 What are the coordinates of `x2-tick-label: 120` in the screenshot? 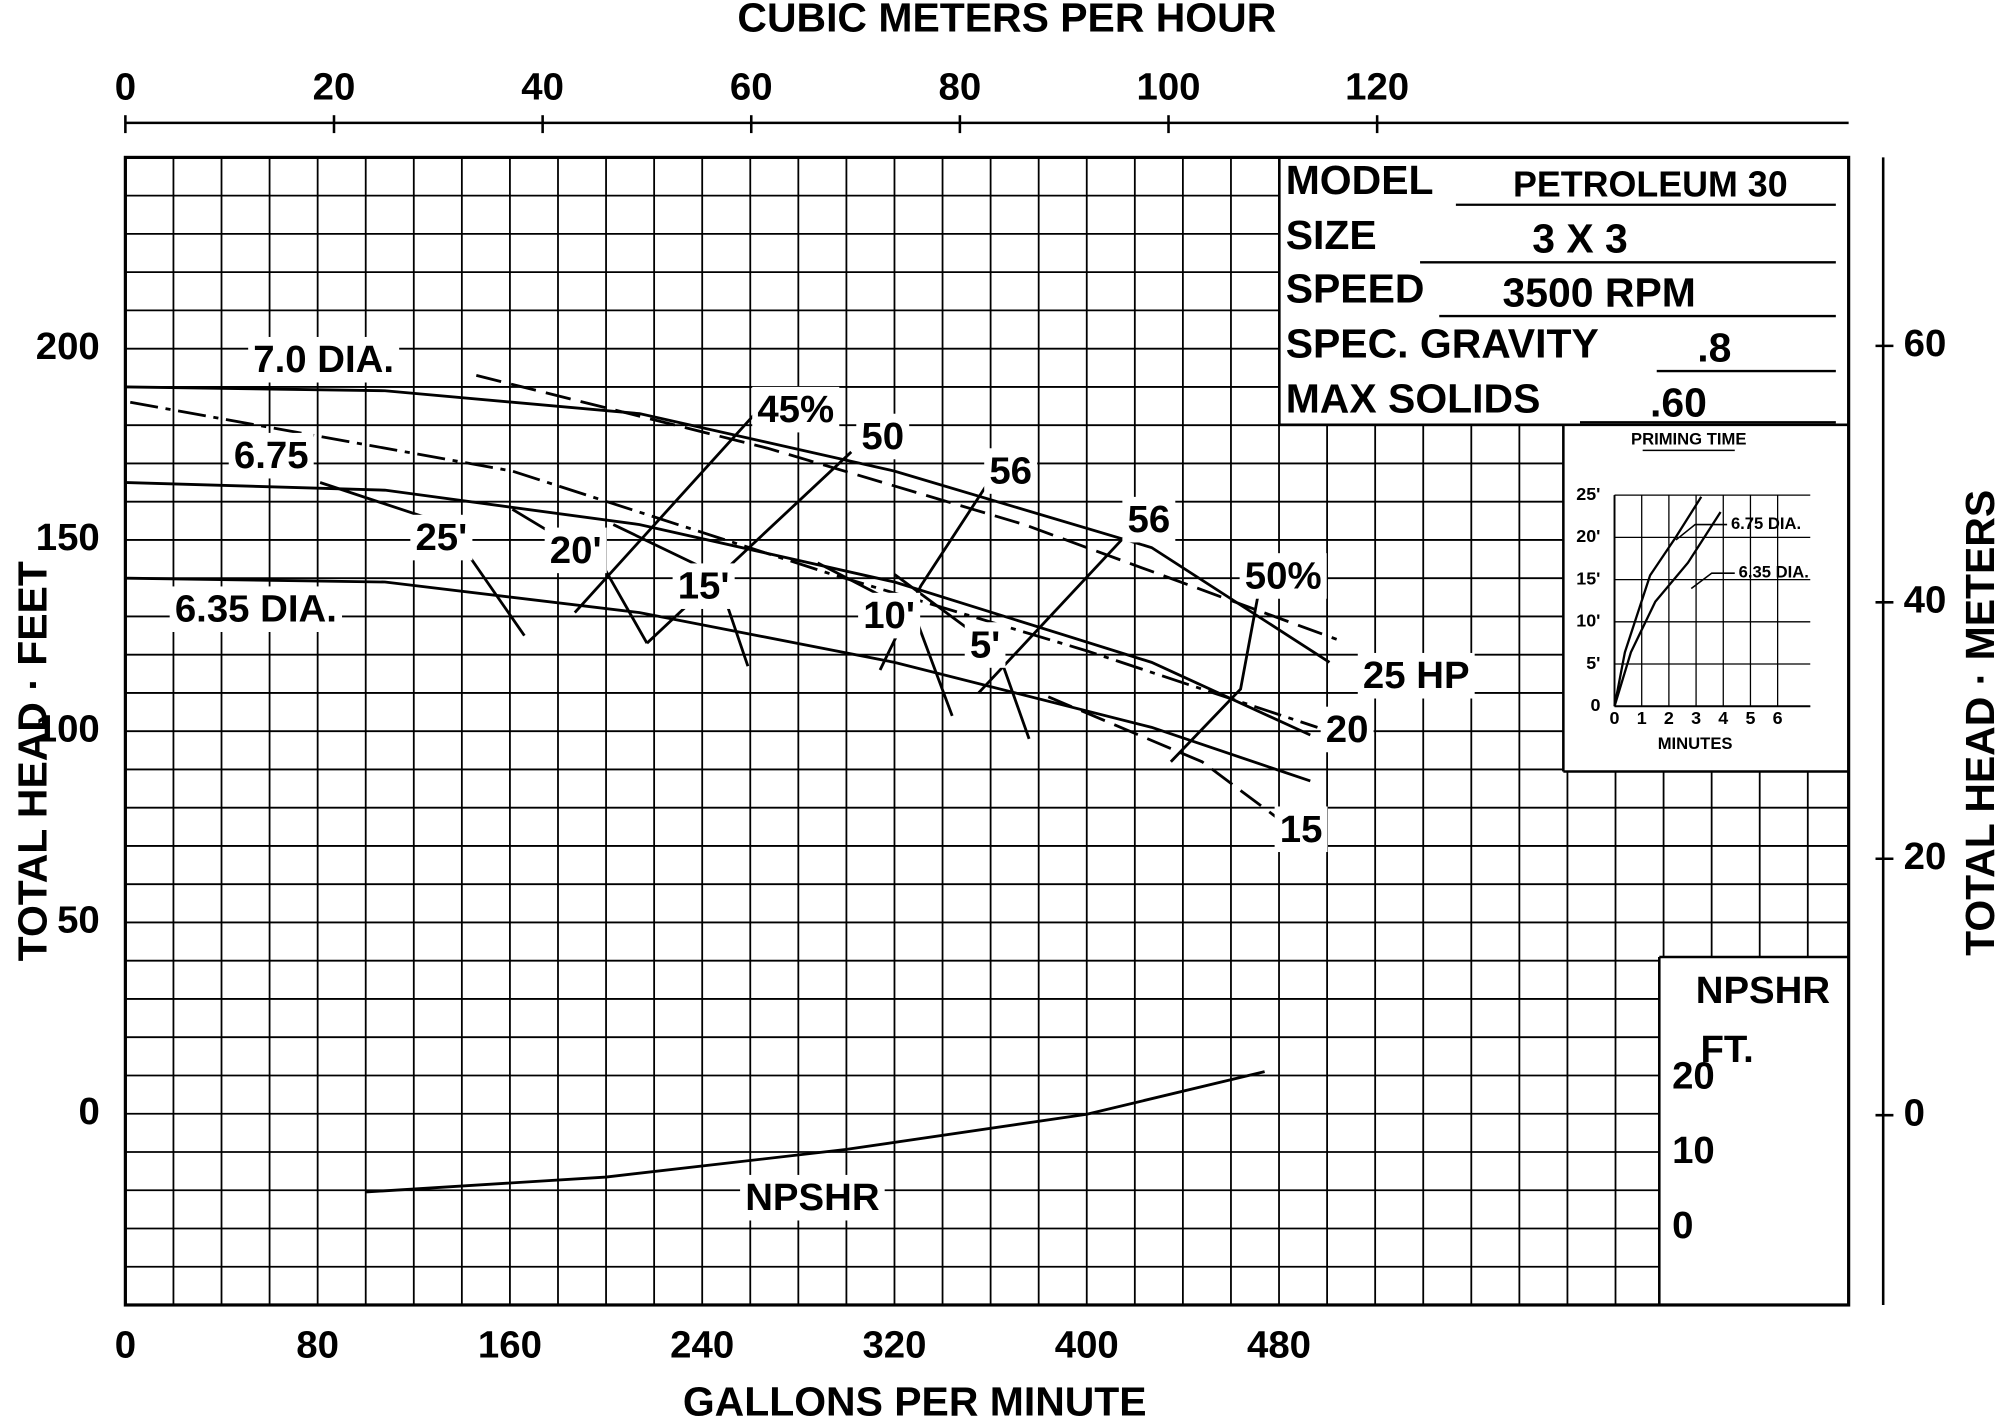 It's located at (1377, 87).